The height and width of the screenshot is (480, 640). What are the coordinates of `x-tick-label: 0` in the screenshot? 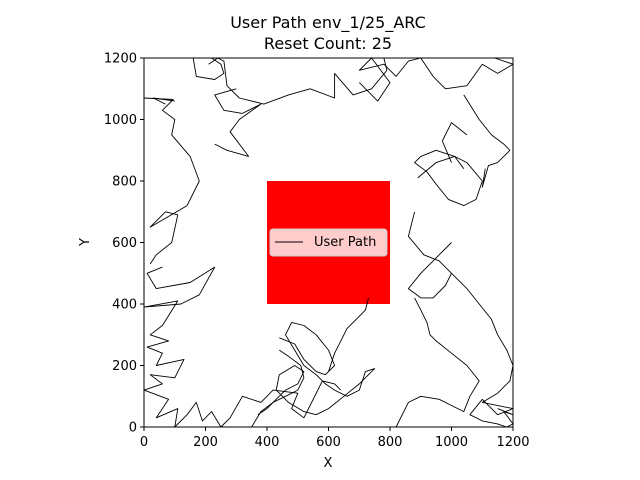 It's located at (144, 442).